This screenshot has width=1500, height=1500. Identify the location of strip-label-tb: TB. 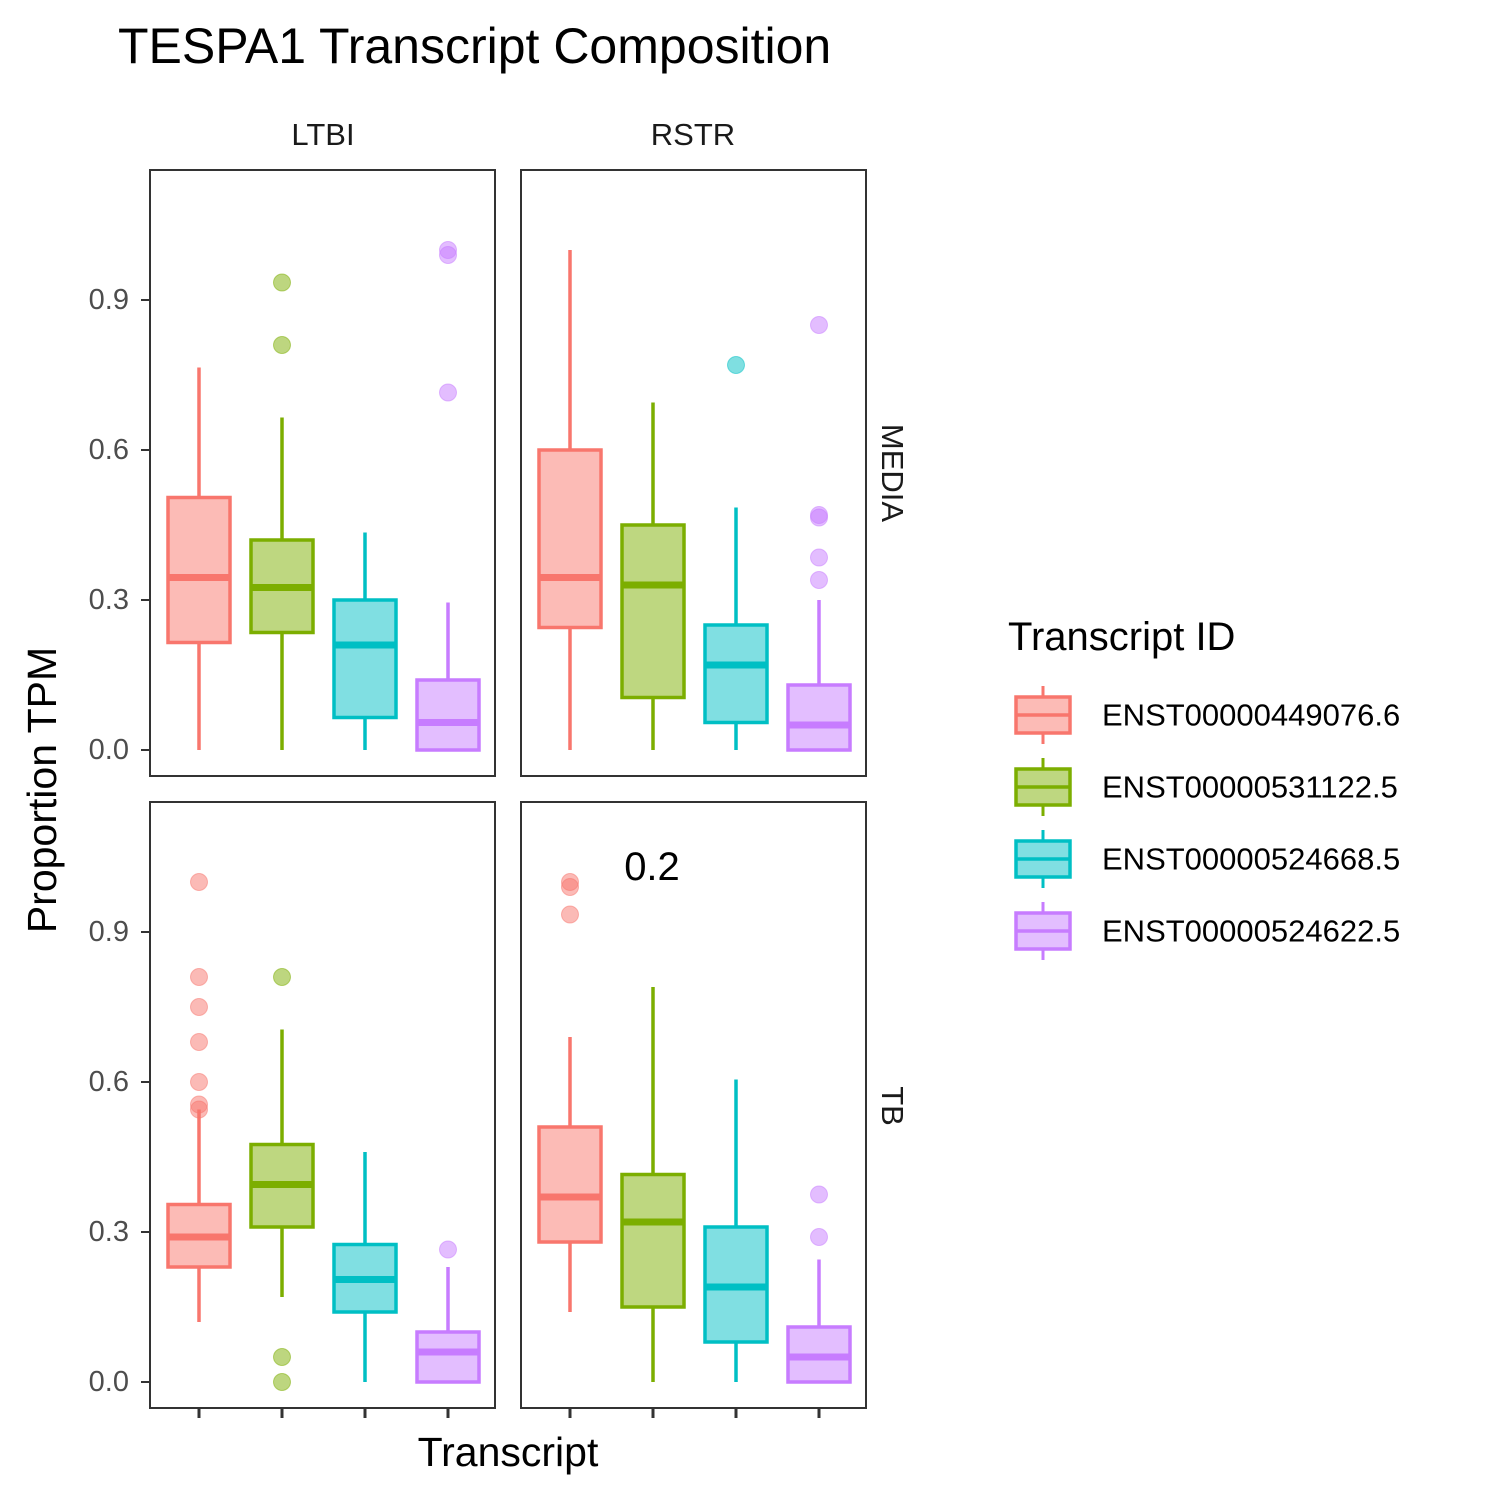
(892, 1106).